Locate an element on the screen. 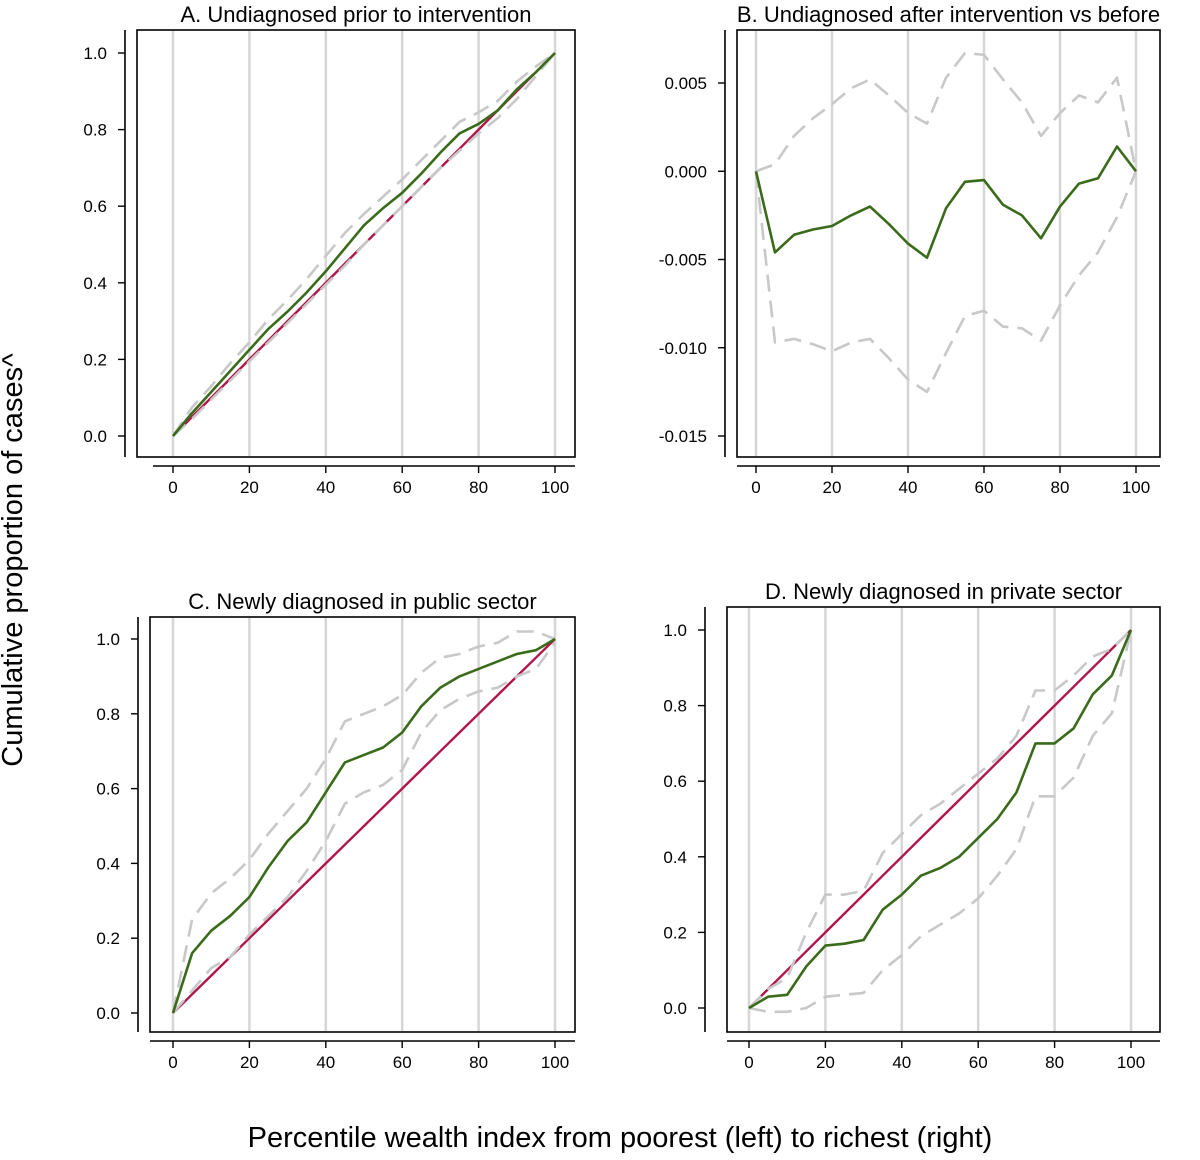  y-tick-label-a-0: 0.0 is located at coordinates (95, 436).